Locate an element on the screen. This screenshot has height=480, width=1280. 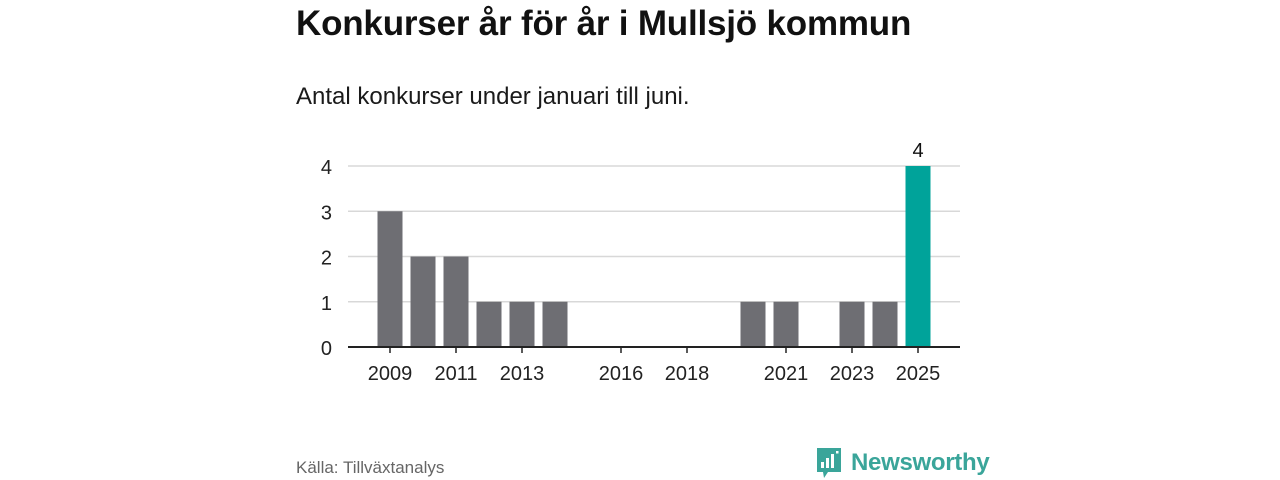
brand-logo: Newsworthy is located at coordinates (902, 463).